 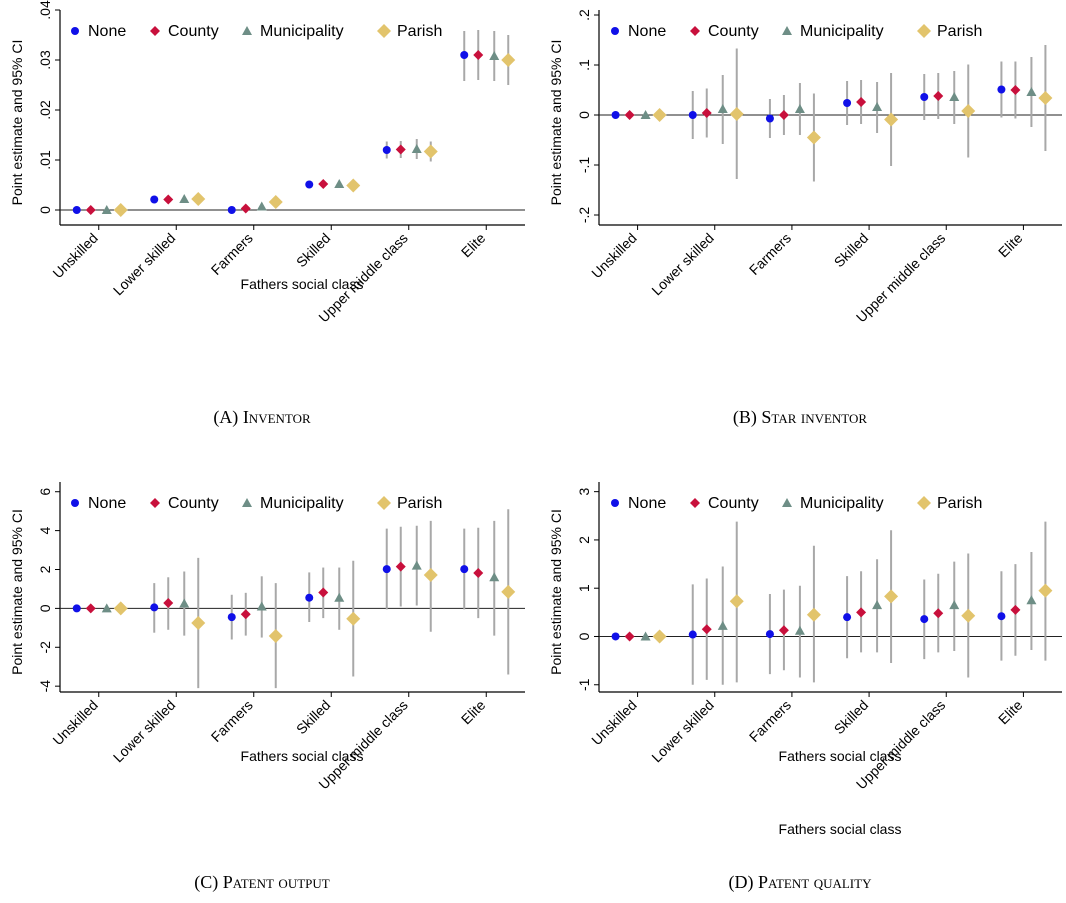 I want to click on y-tick-label: .2, so click(x=584, y=15).